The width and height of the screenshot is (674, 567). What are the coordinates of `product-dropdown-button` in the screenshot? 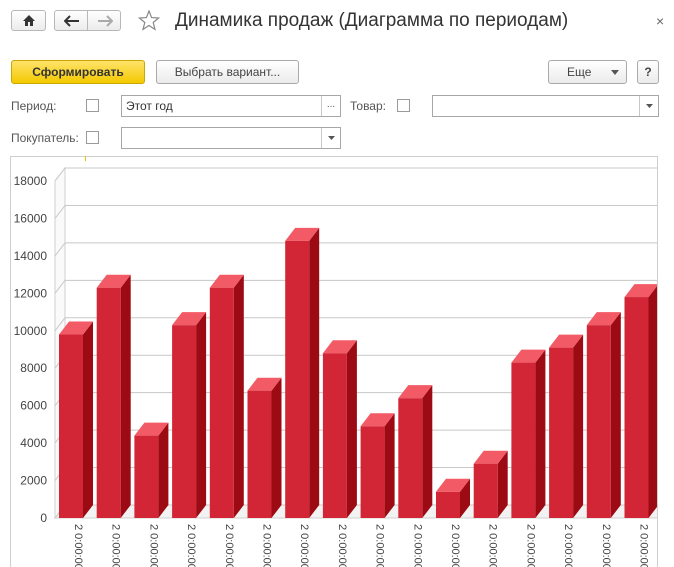 It's located at (648, 106).